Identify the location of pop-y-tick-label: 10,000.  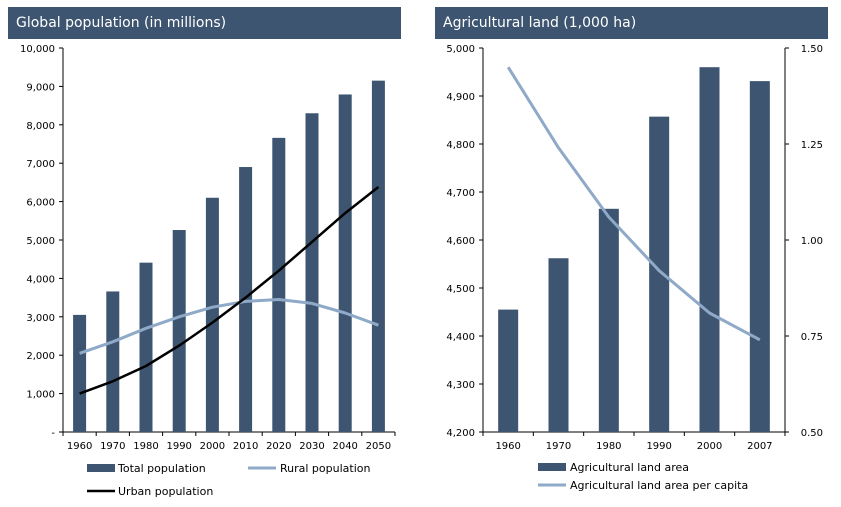
(37, 49).